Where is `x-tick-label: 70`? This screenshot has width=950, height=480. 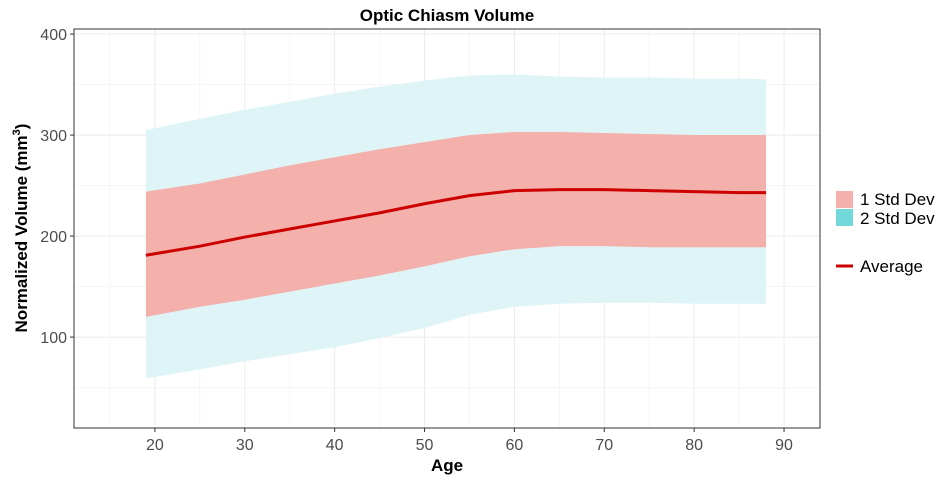 x-tick-label: 70 is located at coordinates (604, 445).